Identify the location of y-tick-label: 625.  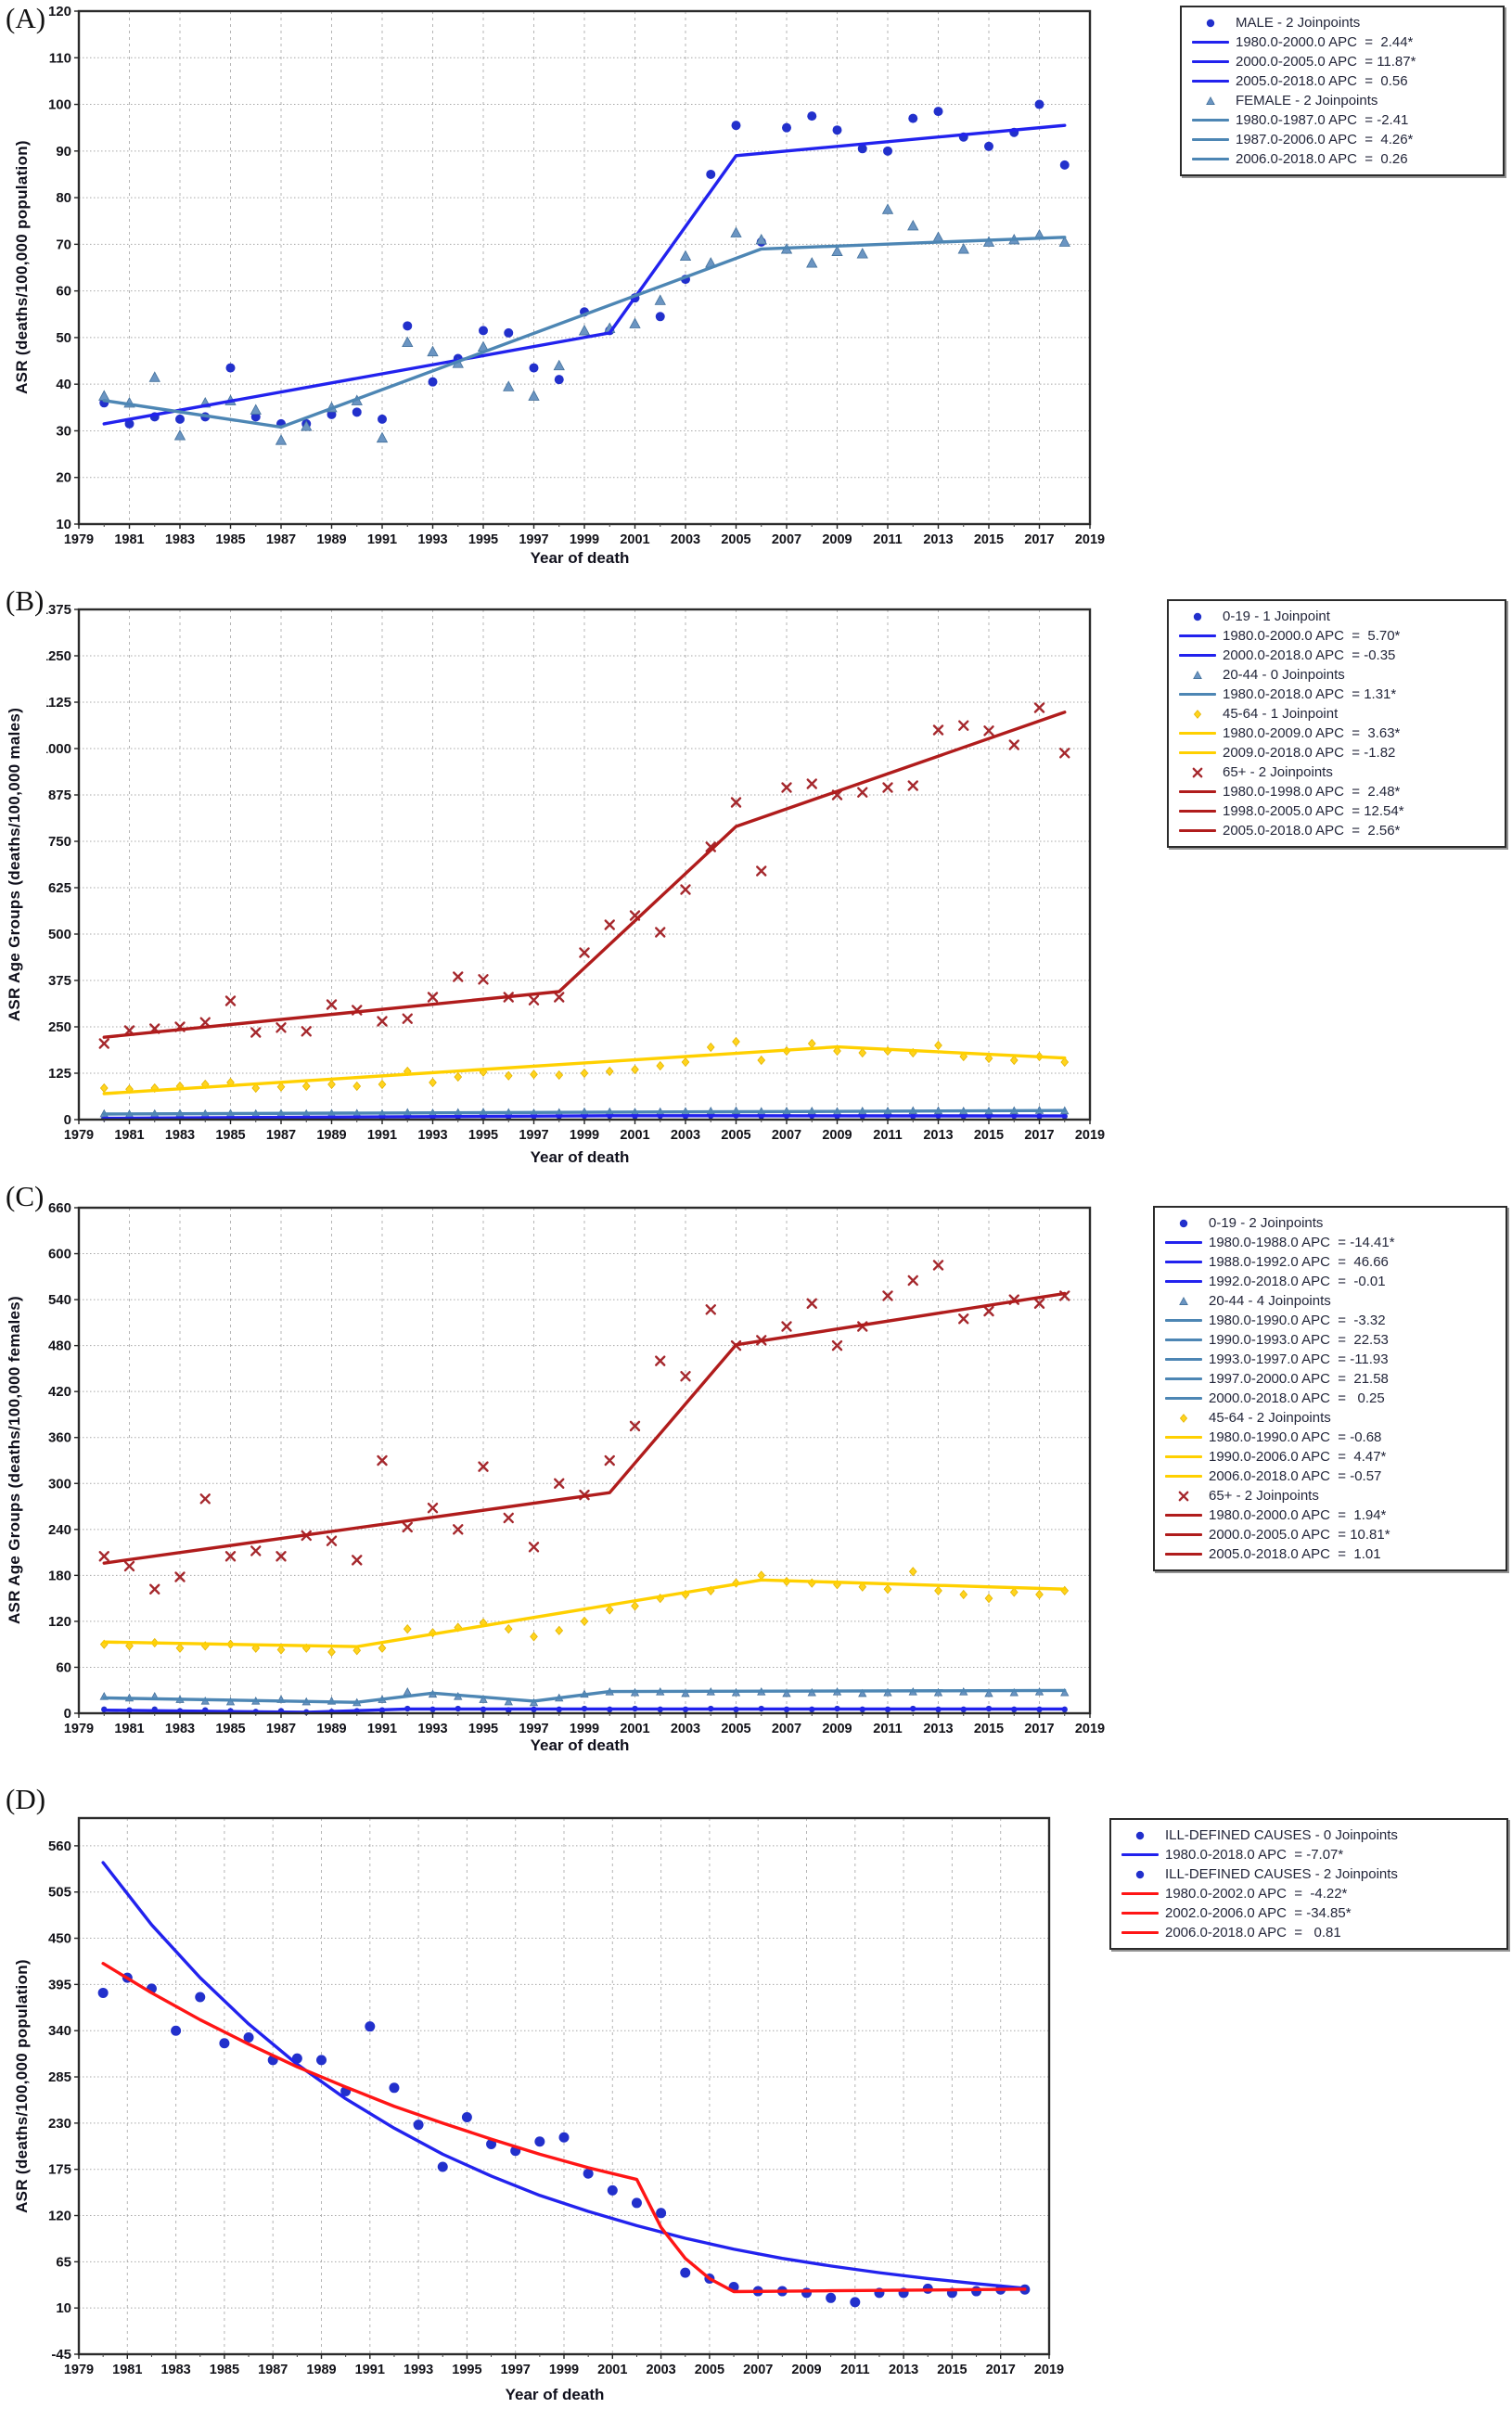
(59, 888).